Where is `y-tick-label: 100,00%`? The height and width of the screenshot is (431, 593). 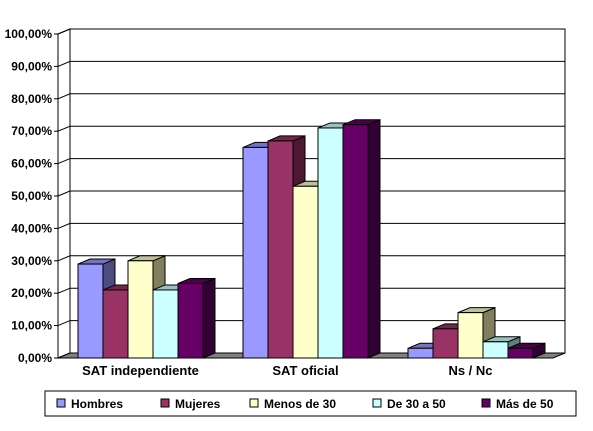 y-tick-label: 100,00% is located at coordinates (29, 34).